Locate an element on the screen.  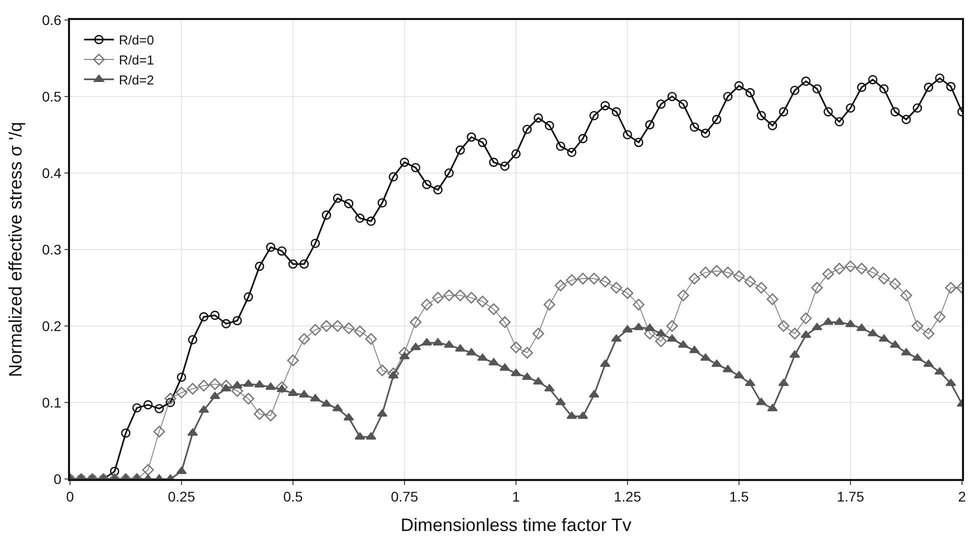
x-tick-label: 0.75 is located at coordinates (404, 496).